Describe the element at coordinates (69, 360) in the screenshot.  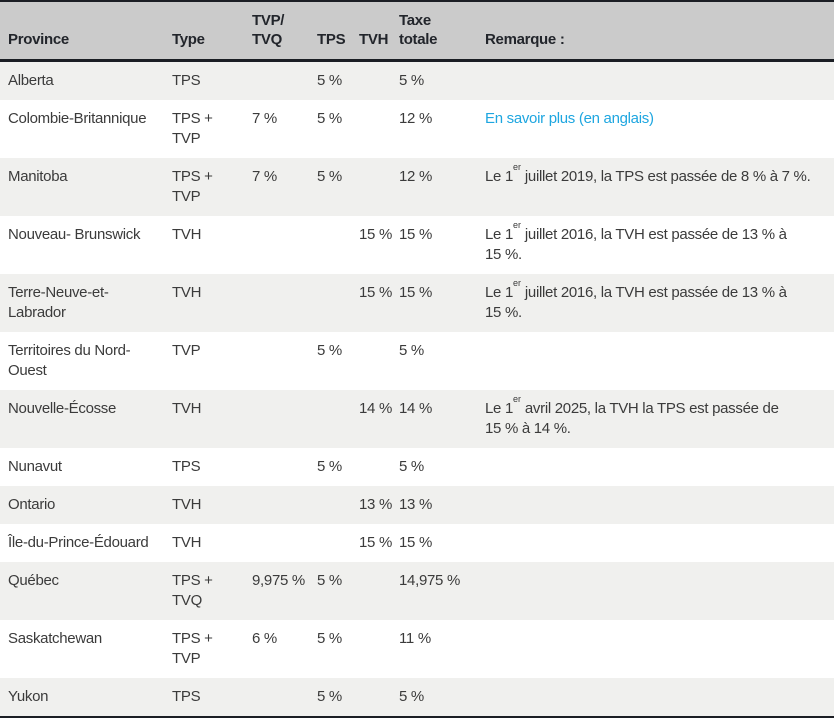
I see `cell-province: Territoires du Nord- Ouest` at that location.